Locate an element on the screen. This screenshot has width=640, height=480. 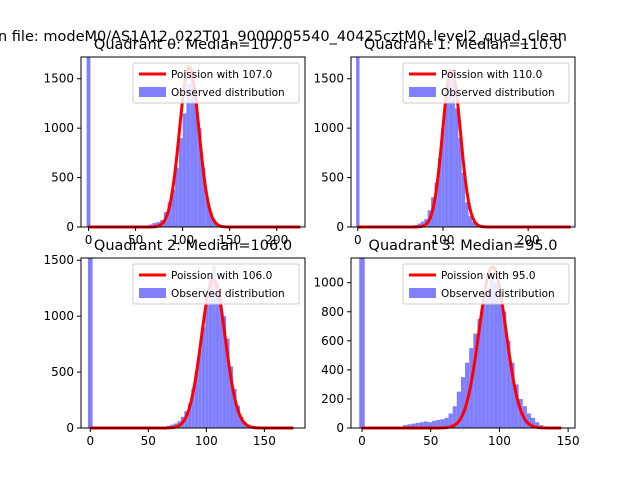
legend-fit-label: Poission with 110.0 is located at coordinates (491, 75).